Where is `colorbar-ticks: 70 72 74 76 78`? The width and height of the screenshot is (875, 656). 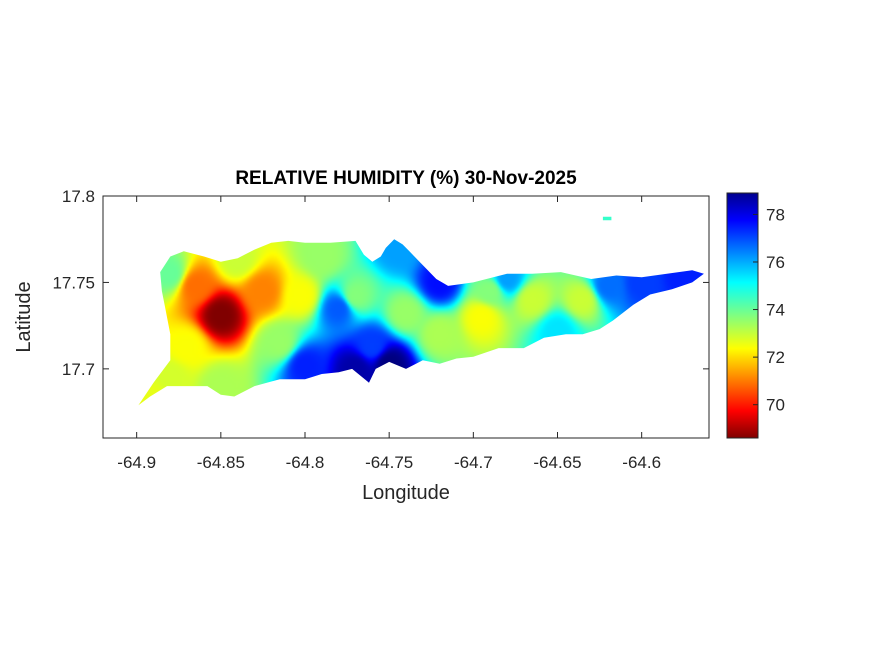 colorbar-ticks: 70 72 74 76 78 is located at coordinates (769, 310).